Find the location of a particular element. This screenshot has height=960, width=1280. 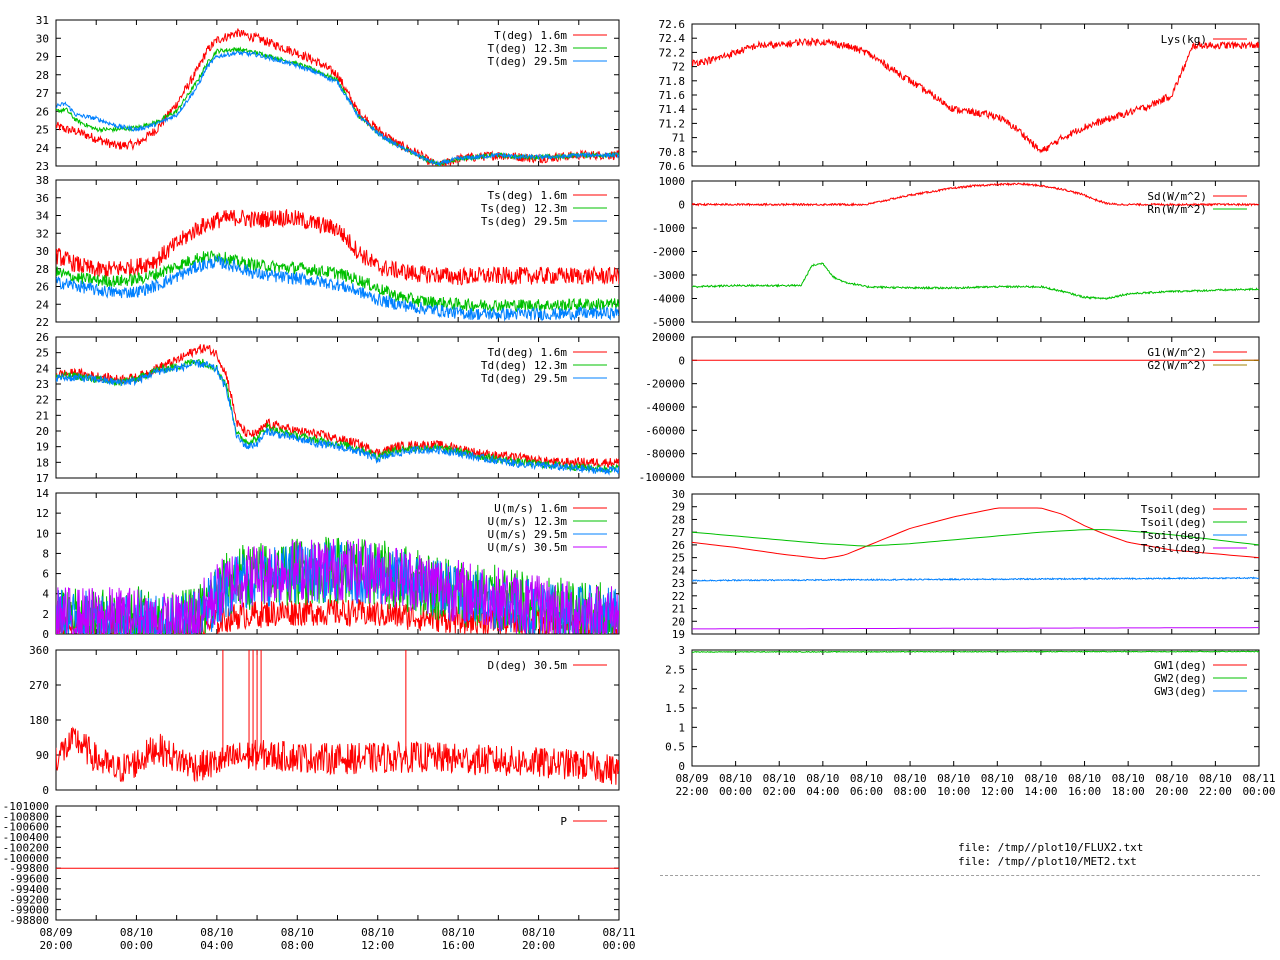

legend-label: G1(W/m^2) is located at coordinates (1177, 352).